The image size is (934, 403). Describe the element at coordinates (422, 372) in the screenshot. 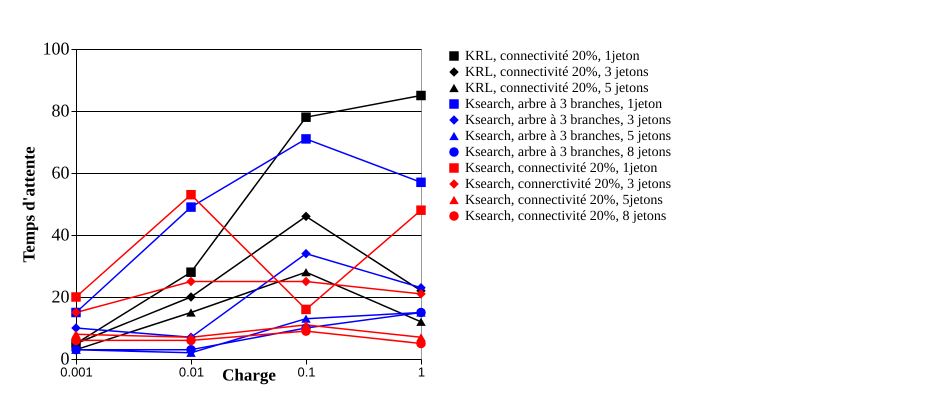

I see `x-tick-label: 1` at that location.